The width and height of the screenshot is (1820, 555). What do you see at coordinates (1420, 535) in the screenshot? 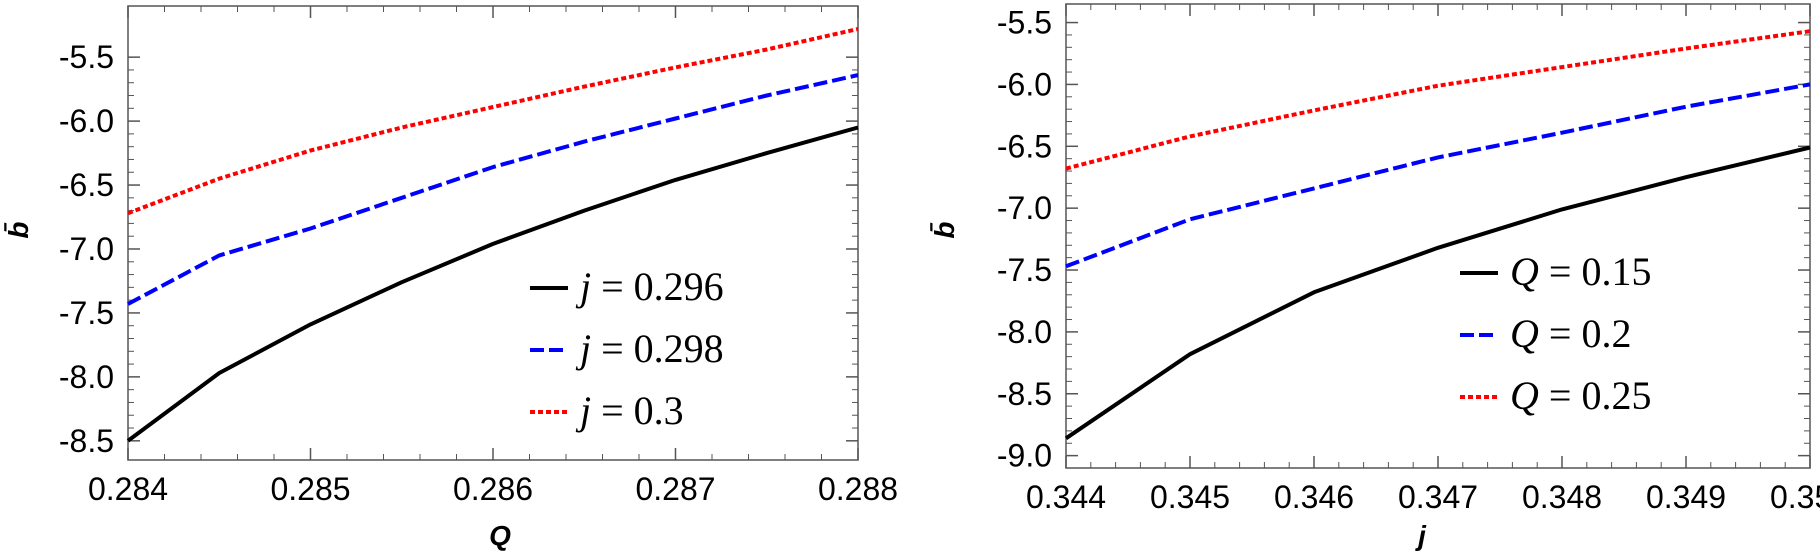
I see `x-axis-label: j` at bounding box center [1420, 535].